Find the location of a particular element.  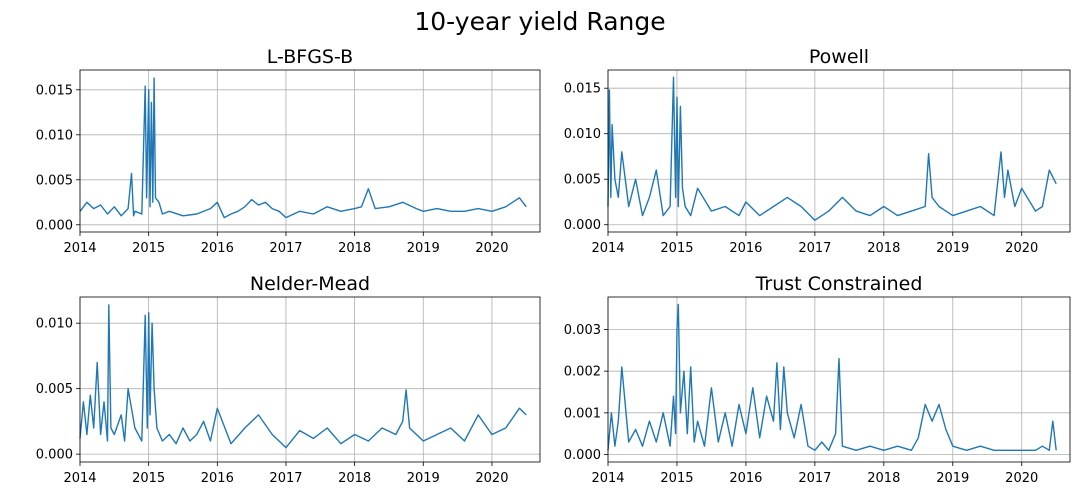

trust-constrained-xtick-label: 2018 is located at coordinates (883, 478).